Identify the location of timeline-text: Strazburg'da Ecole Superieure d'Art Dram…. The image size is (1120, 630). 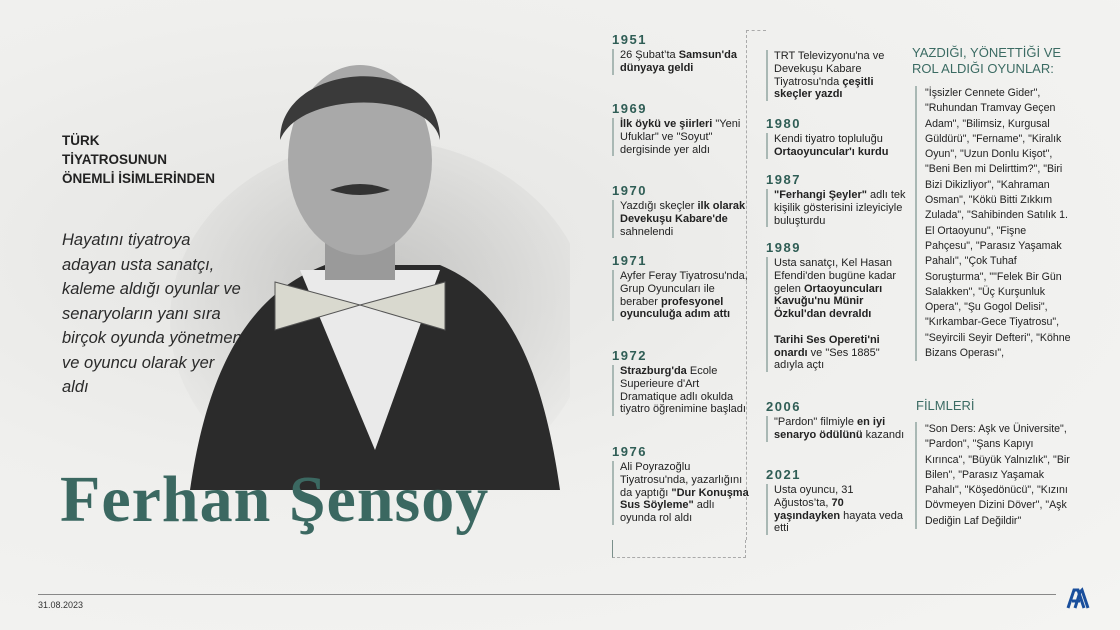
(682, 391).